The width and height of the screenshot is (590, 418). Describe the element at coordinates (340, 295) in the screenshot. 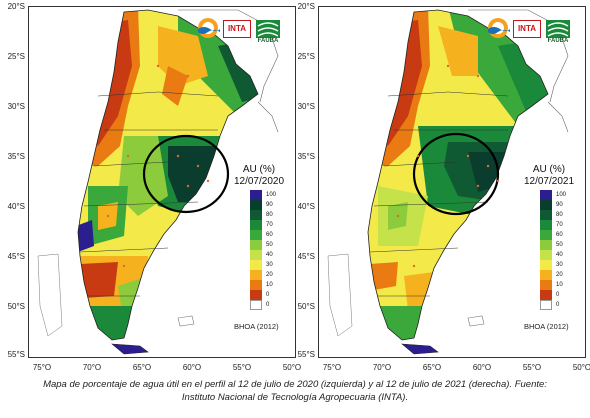

I see `chile-coast` at that location.